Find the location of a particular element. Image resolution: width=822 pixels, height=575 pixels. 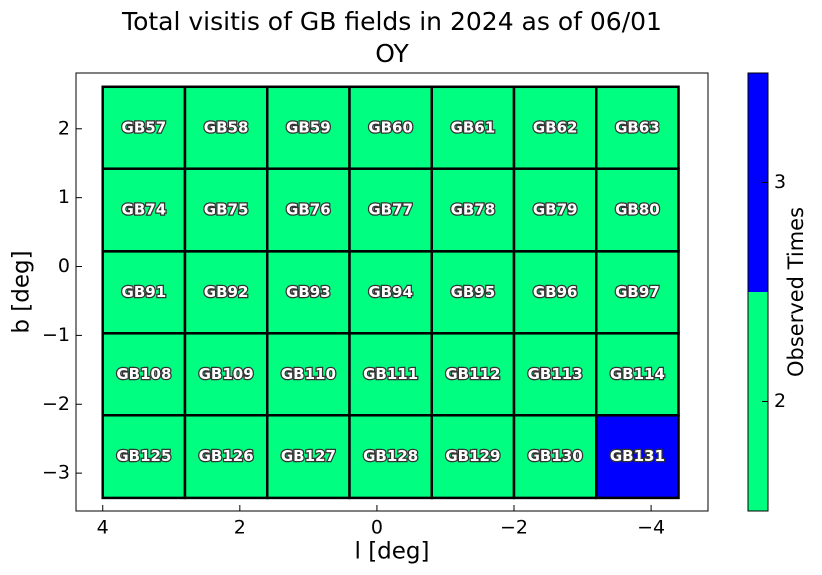

field-label: GB110 is located at coordinates (308, 374).